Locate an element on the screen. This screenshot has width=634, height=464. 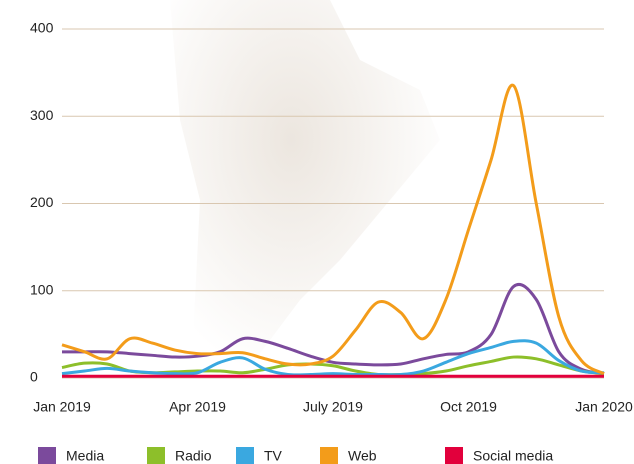
legend-label: Radio is located at coordinates (193, 456).